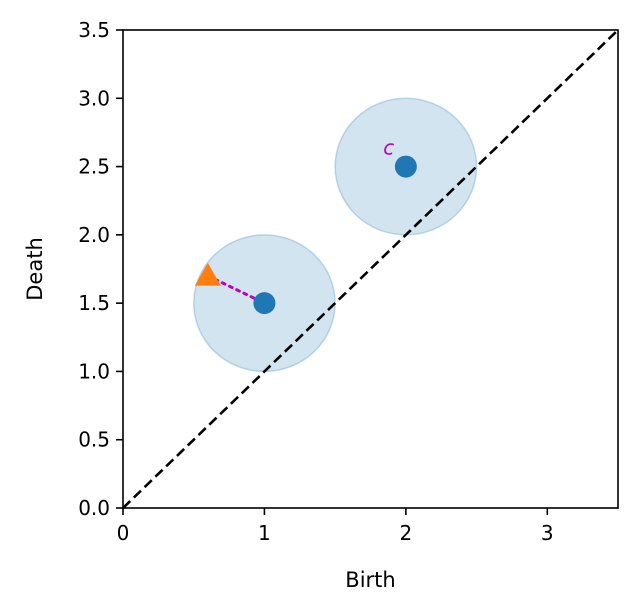 Image resolution: width=638 pixels, height=614 pixels. What do you see at coordinates (123, 533) in the screenshot?
I see `x-tick-label-0: 0` at bounding box center [123, 533].